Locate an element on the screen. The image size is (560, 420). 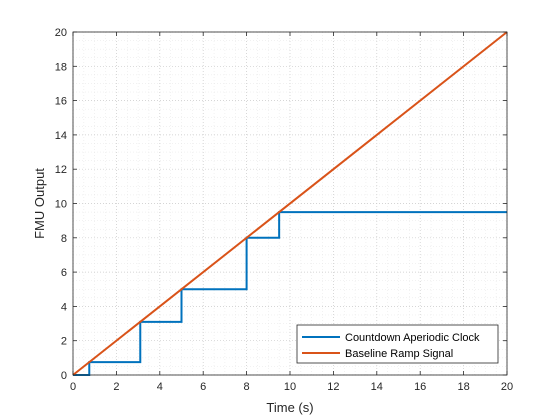
y-axis-label: FMU Output is located at coordinates (39, 203).